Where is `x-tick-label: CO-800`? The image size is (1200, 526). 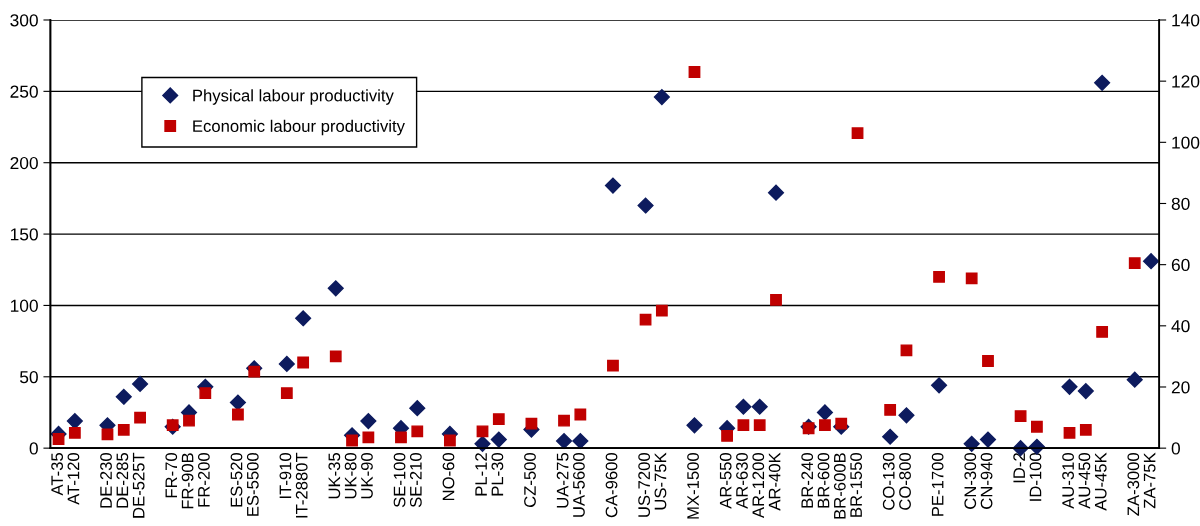
x-tick-label: CO-800 is located at coordinates (905, 481).